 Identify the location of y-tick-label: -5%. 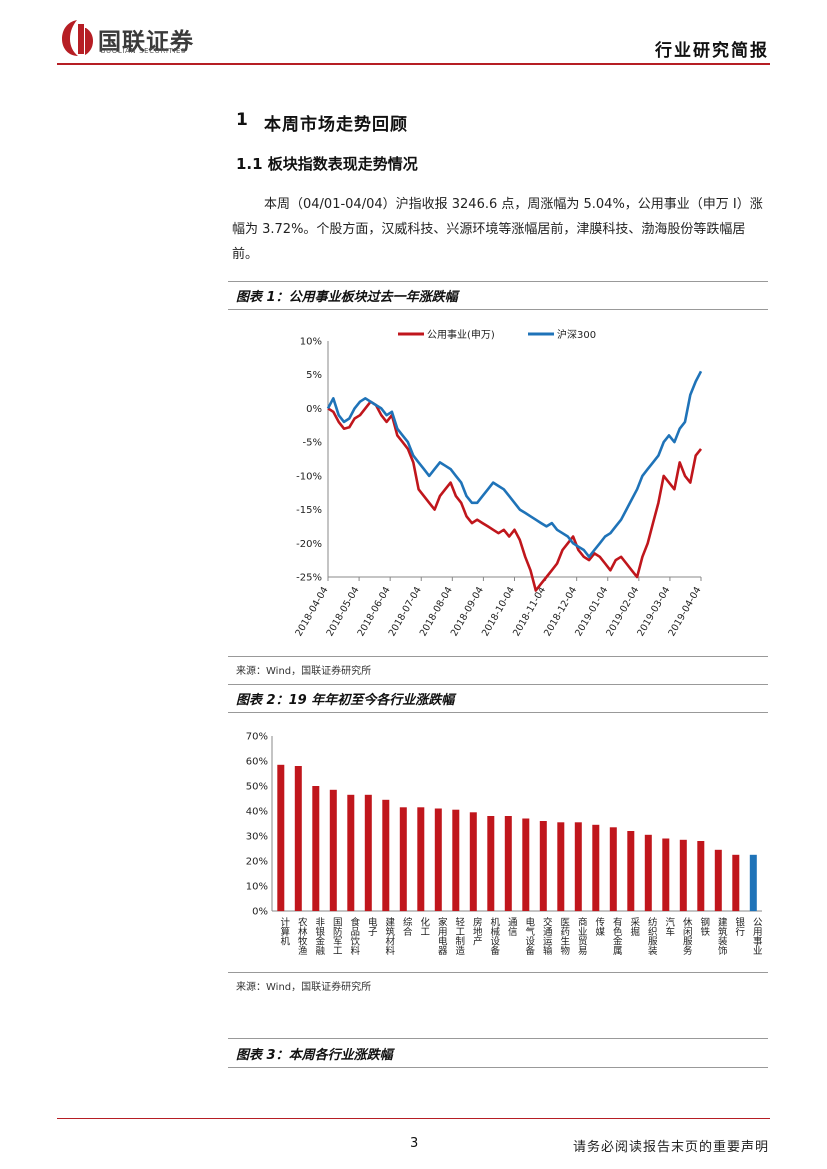
(312, 443).